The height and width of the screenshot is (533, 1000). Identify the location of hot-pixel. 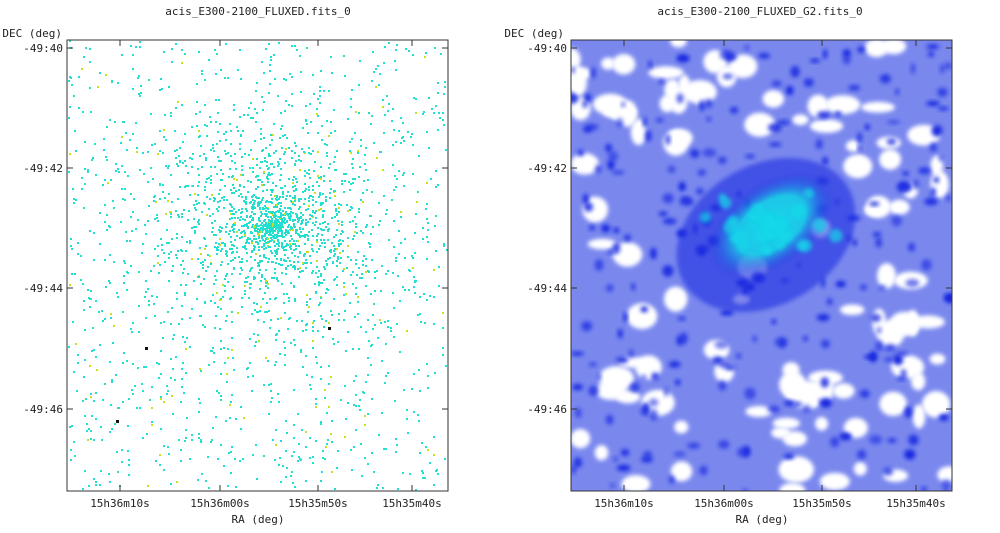
(146, 348).